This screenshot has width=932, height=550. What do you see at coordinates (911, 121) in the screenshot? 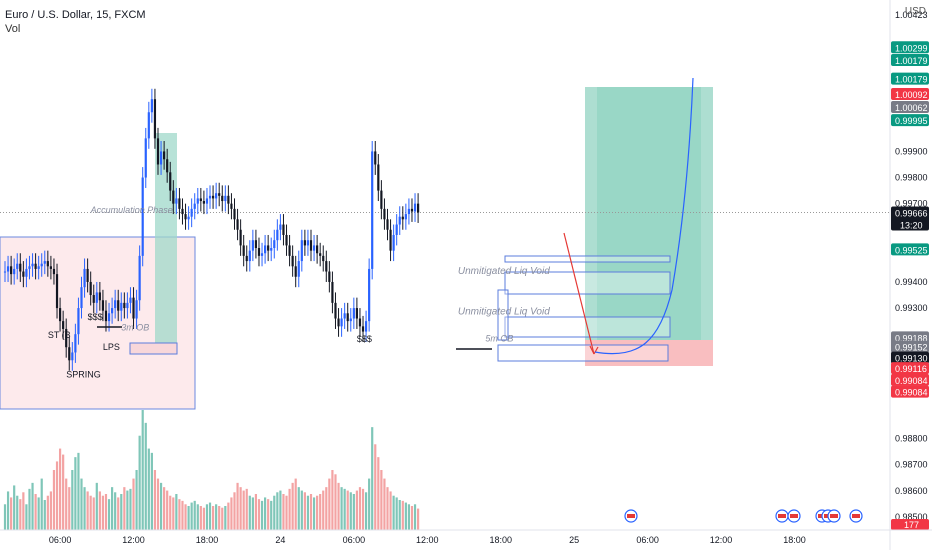
I see `price-tag-label: 0.99995` at bounding box center [911, 121].